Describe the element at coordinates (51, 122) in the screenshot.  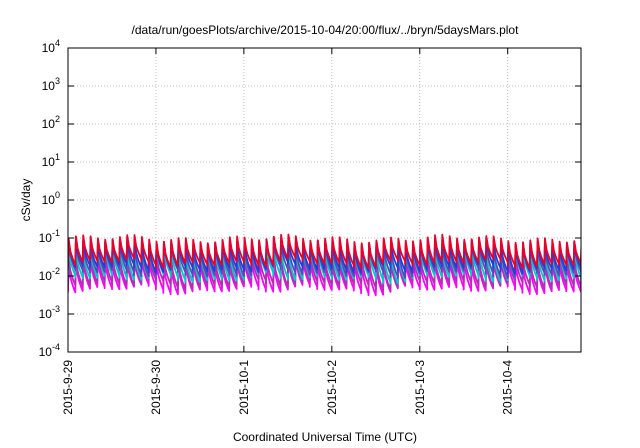
I see `y-tick-label: 10²` at that location.